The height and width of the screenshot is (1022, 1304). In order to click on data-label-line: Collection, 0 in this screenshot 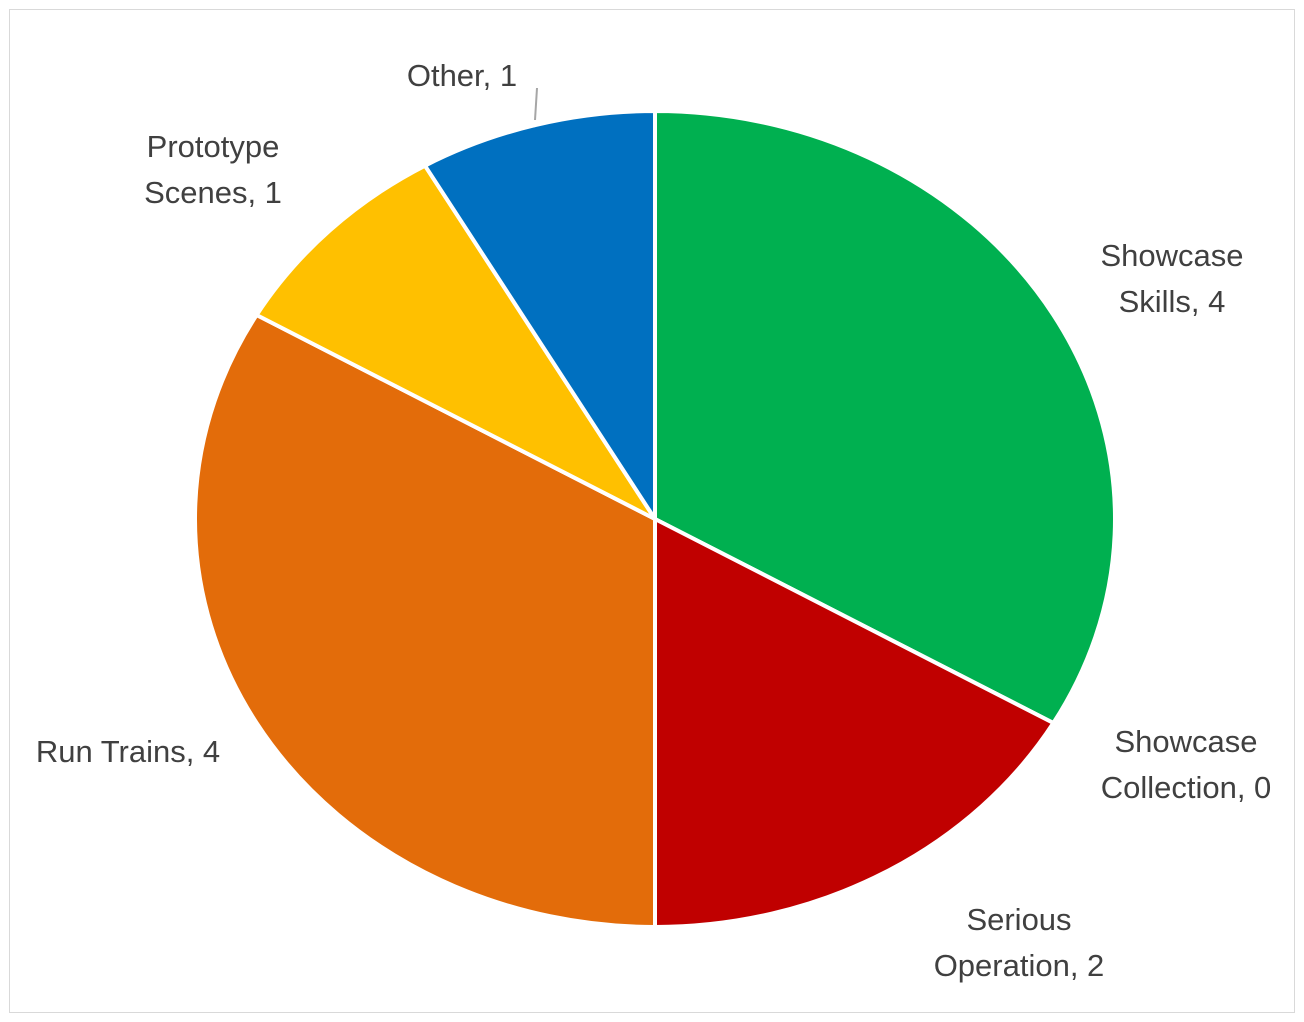, I will do `click(1186, 787)`.